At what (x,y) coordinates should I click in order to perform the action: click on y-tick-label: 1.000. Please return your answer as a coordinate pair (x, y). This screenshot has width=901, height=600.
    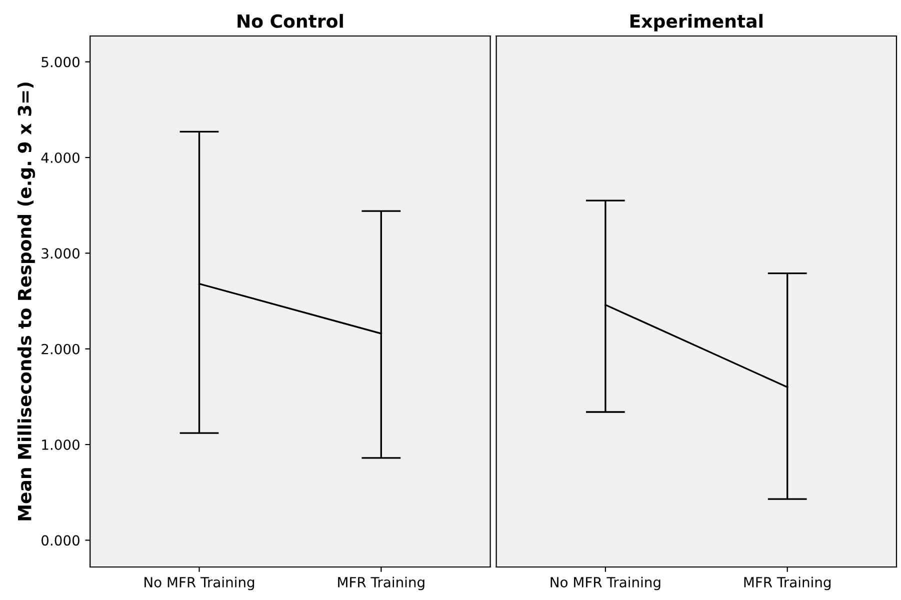
    Looking at the image, I should click on (61, 445).